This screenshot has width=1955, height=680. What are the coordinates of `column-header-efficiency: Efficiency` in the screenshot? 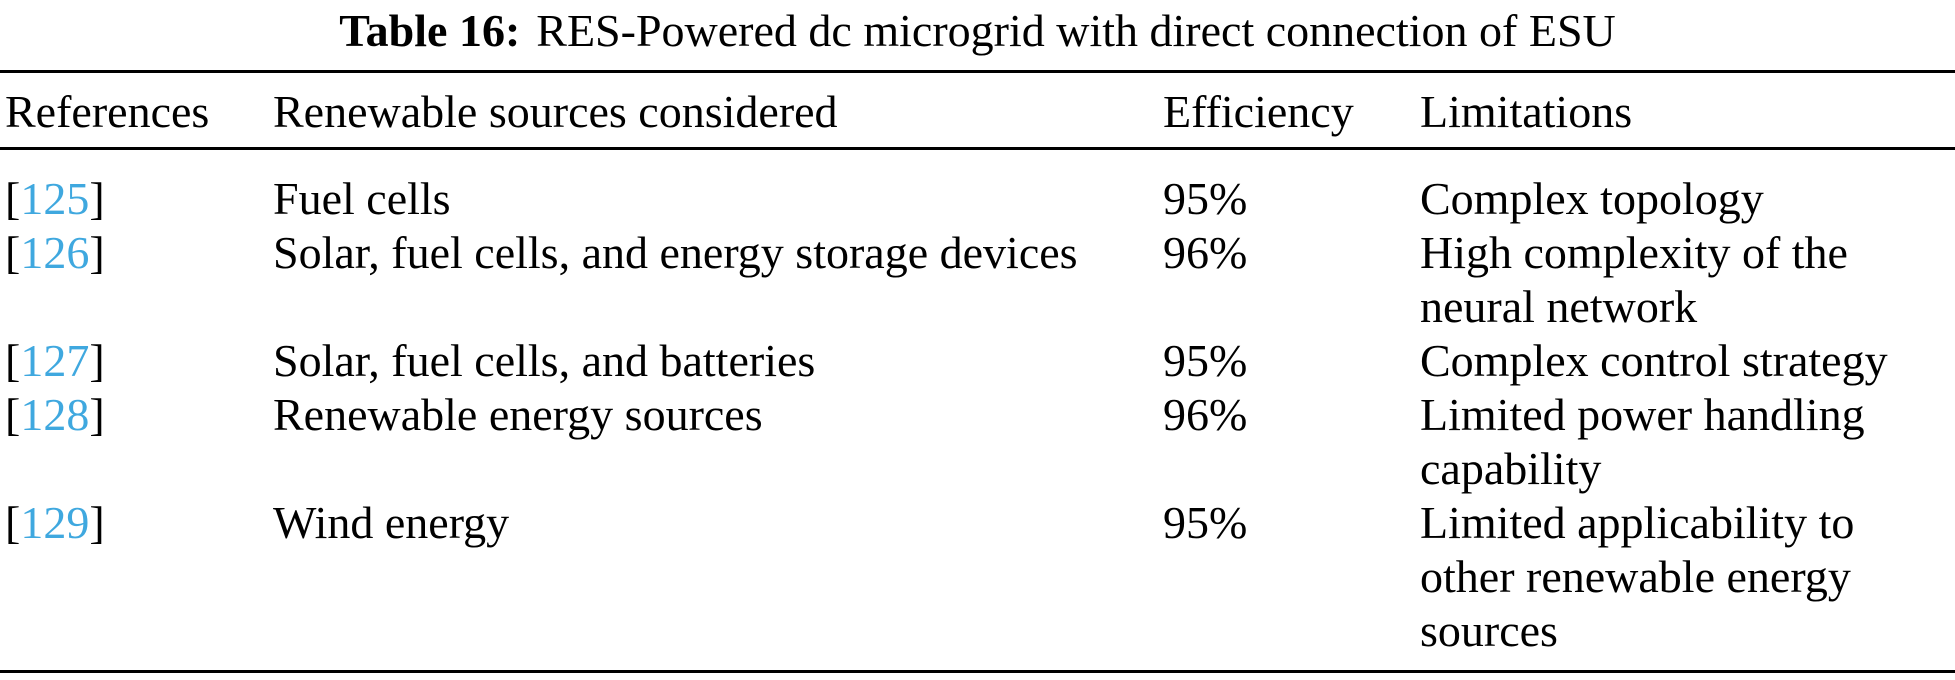 It's located at (1291, 110).